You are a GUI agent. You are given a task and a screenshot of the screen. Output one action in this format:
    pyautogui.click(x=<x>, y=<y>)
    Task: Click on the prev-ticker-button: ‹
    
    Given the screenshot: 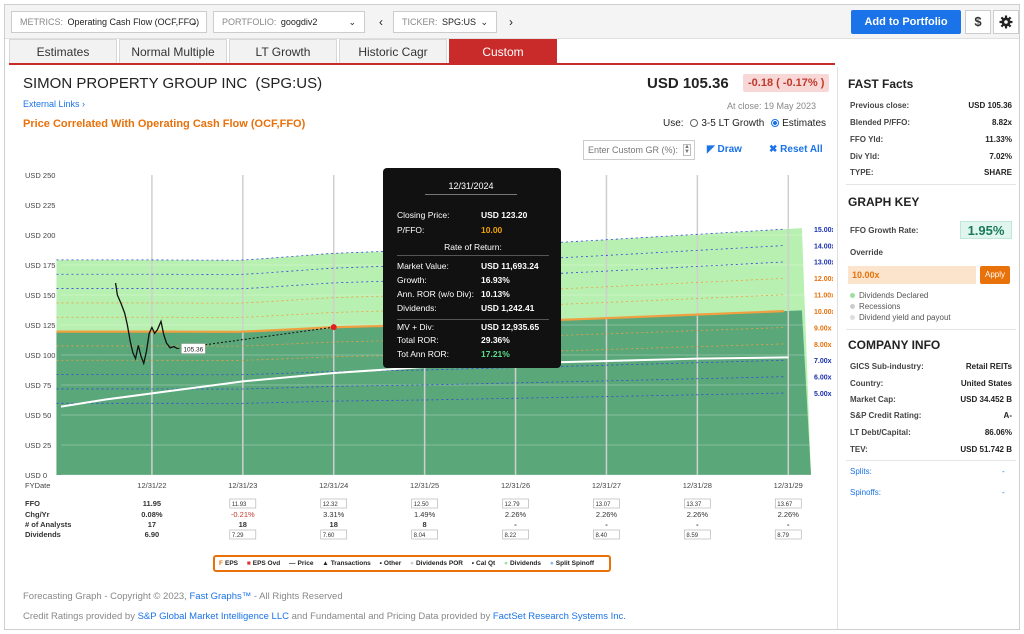 What is the action you would take?
    pyautogui.click(x=381, y=22)
    